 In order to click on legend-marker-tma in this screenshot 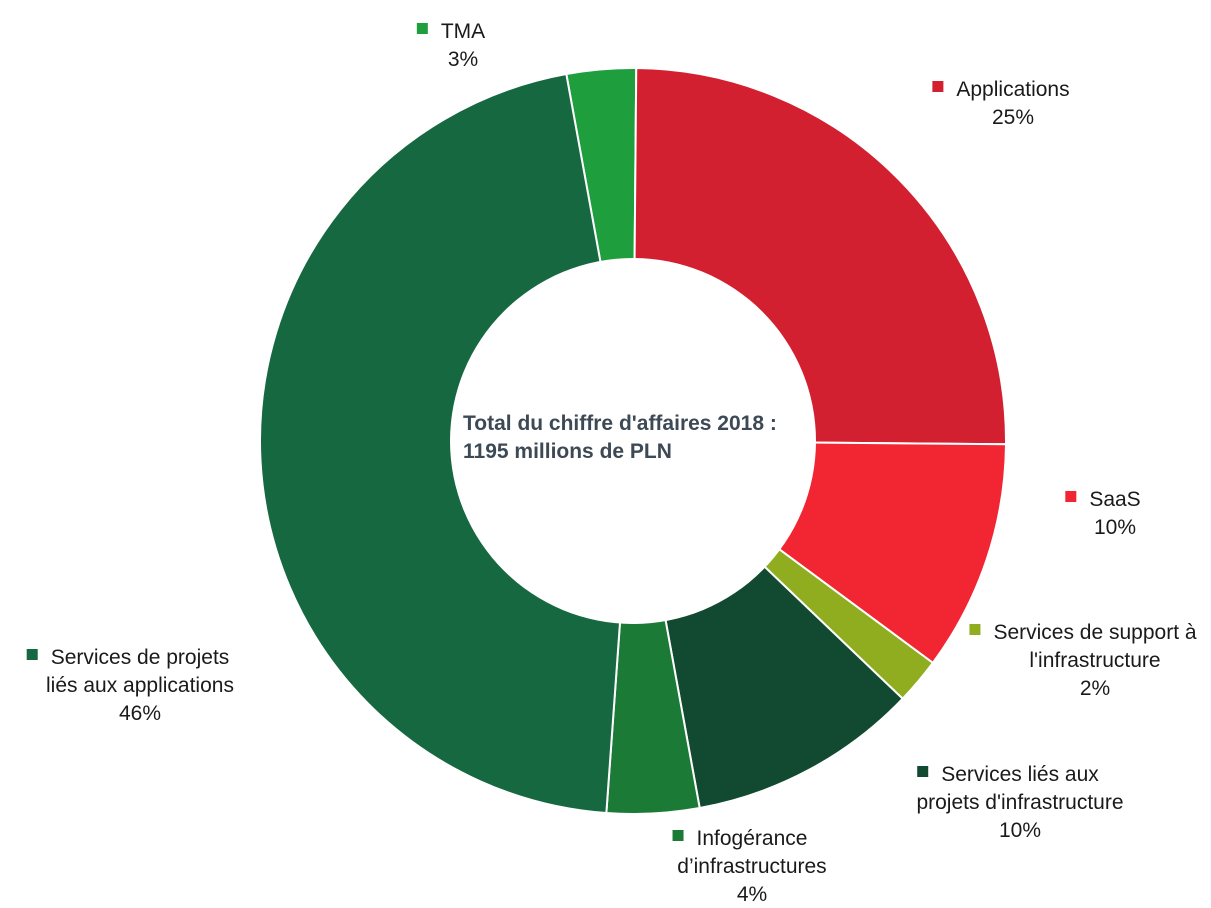, I will do `click(422, 28)`.